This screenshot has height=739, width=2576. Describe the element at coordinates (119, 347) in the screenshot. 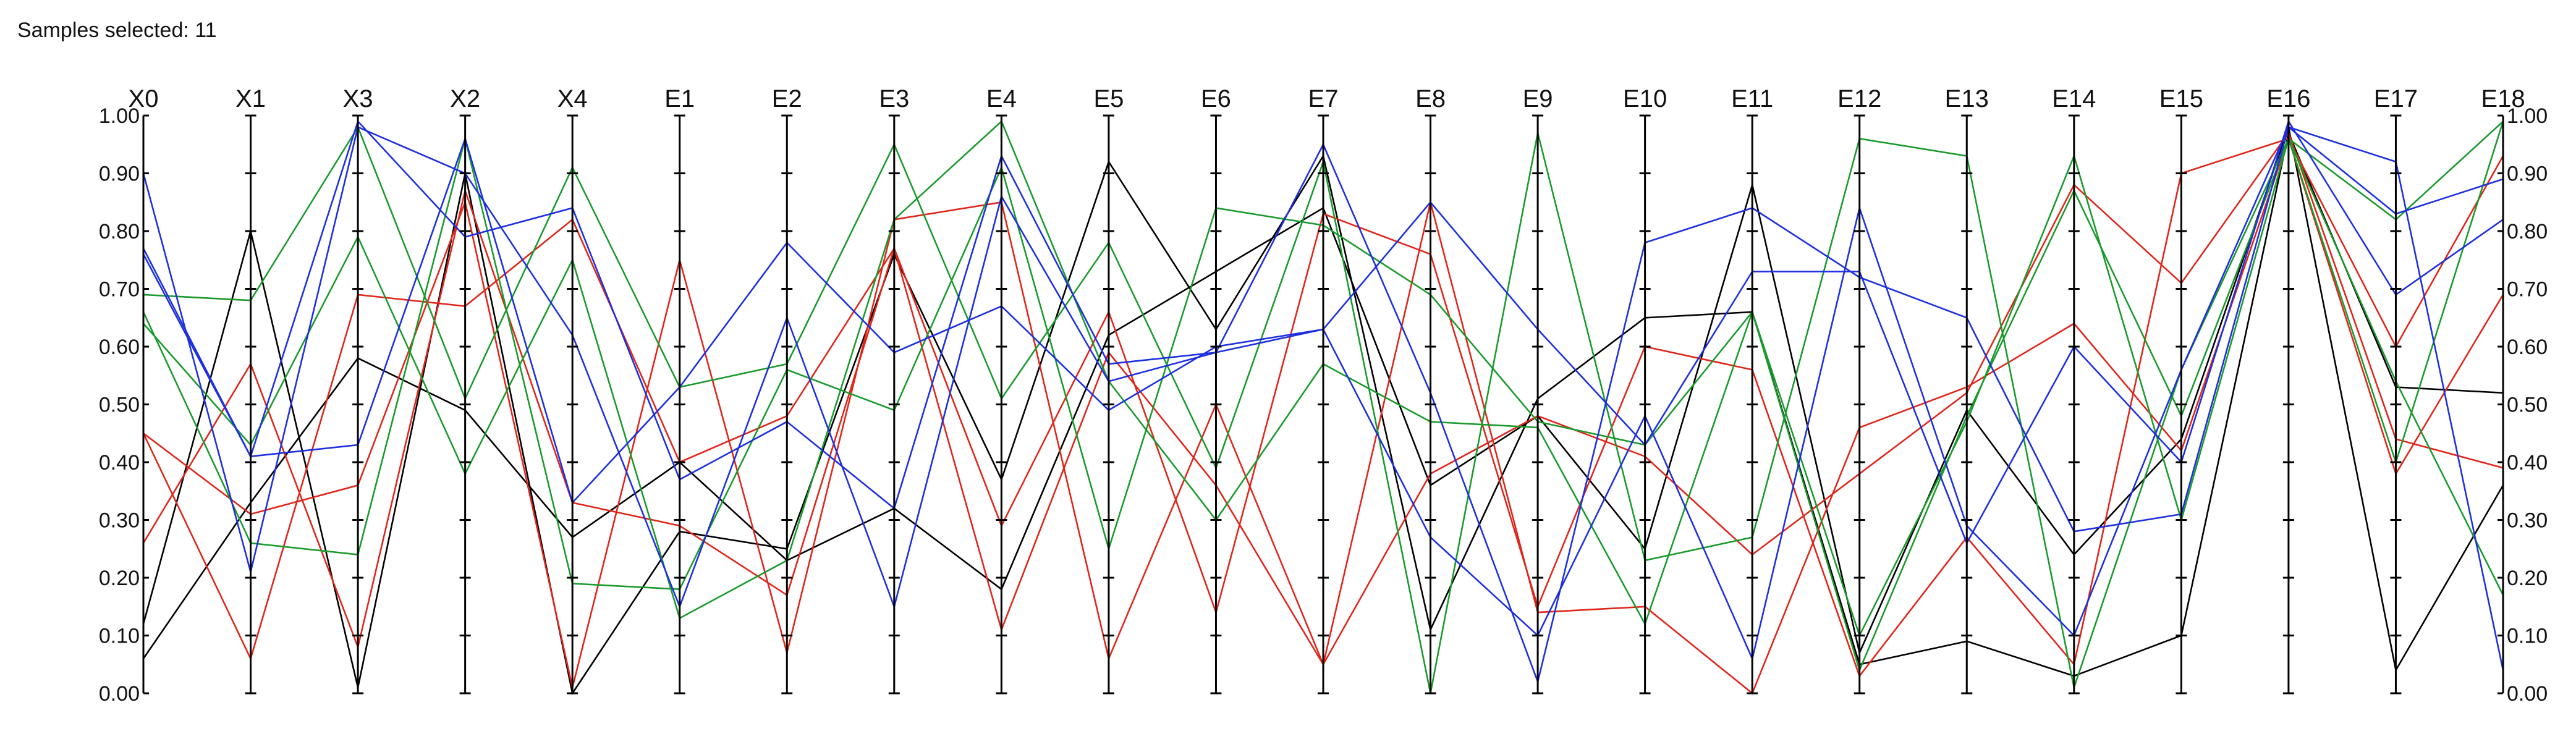

I see `ytick-label-left: 0.60` at that location.